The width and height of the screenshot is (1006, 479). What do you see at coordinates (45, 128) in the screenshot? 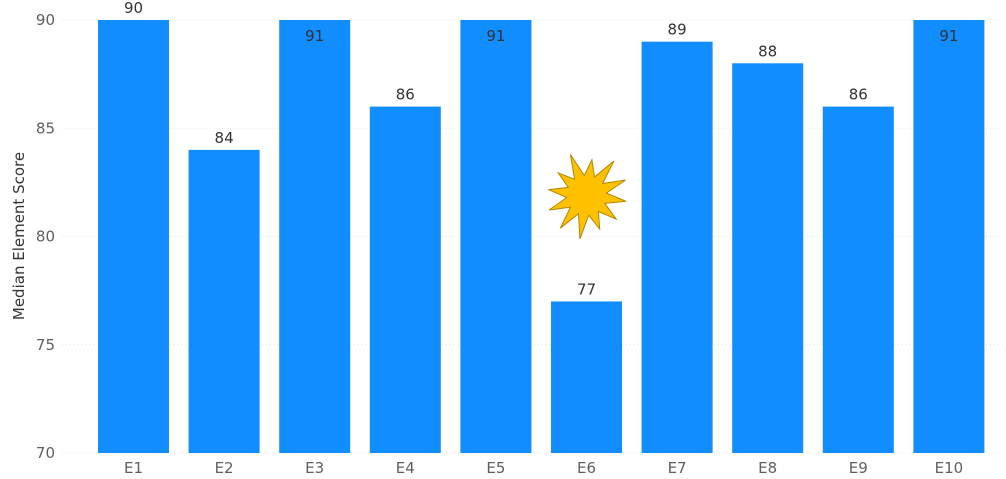
I see `y-tick-label: 85` at bounding box center [45, 128].